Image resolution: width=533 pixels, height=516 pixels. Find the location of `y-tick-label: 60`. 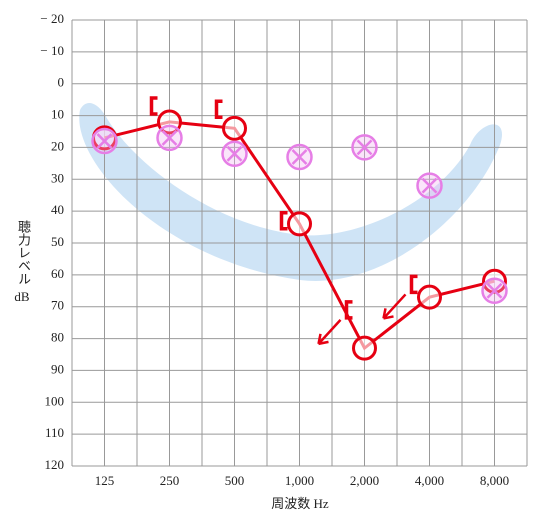

y-tick-label: 60 is located at coordinates (57, 273).